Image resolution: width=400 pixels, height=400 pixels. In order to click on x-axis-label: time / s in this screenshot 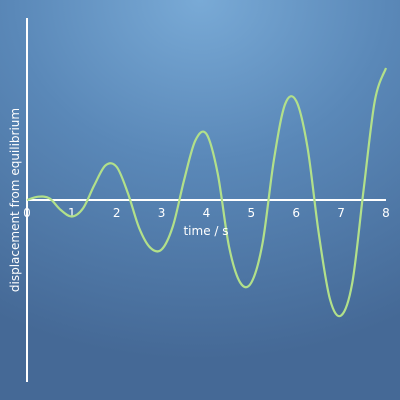, I will do `click(205, 231)`.